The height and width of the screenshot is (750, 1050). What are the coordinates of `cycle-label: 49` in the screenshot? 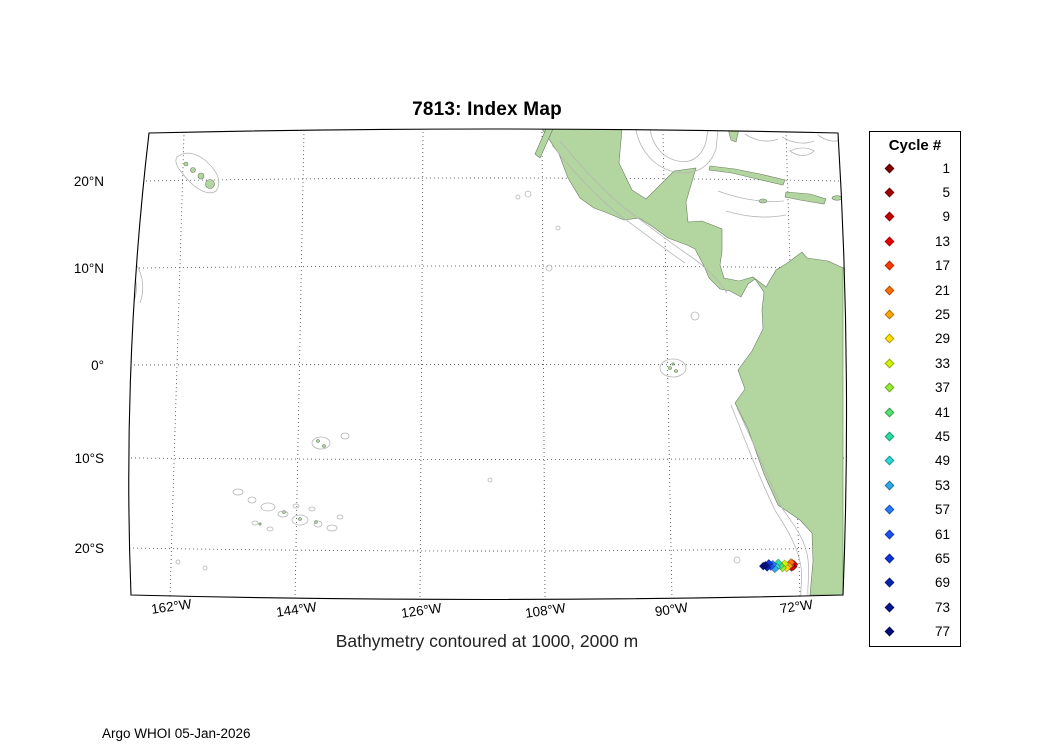 It's located at (942, 461).